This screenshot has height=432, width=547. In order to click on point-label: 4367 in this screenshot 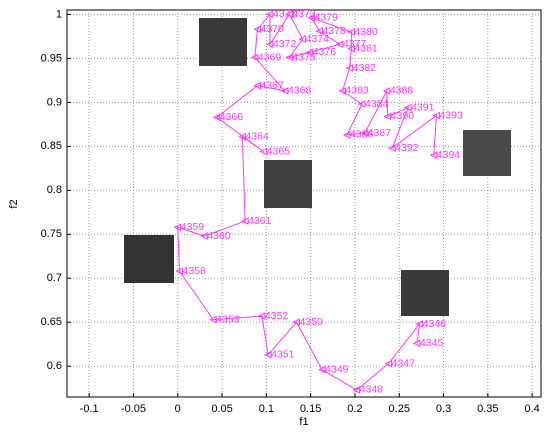, I will do `click(272, 85)`.